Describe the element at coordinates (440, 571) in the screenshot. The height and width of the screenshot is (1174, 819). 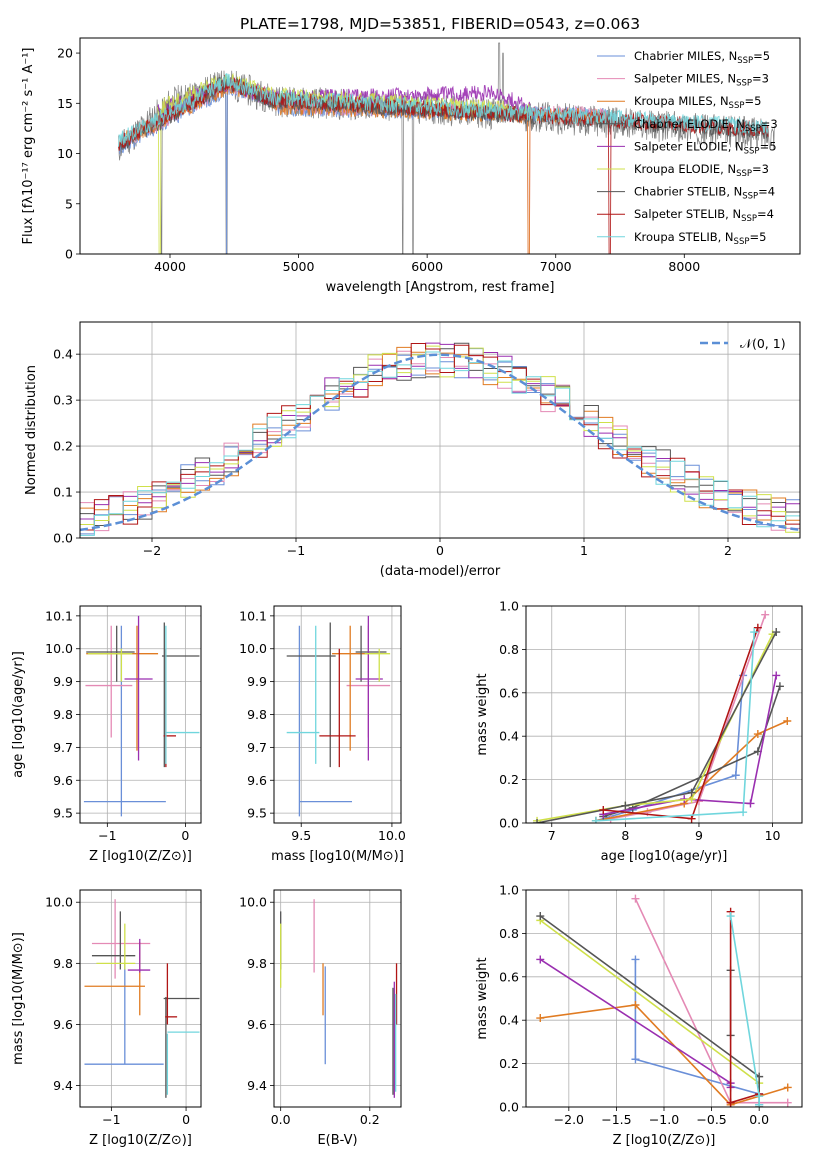
I see `x-axis-label: (data-model)/error` at that location.